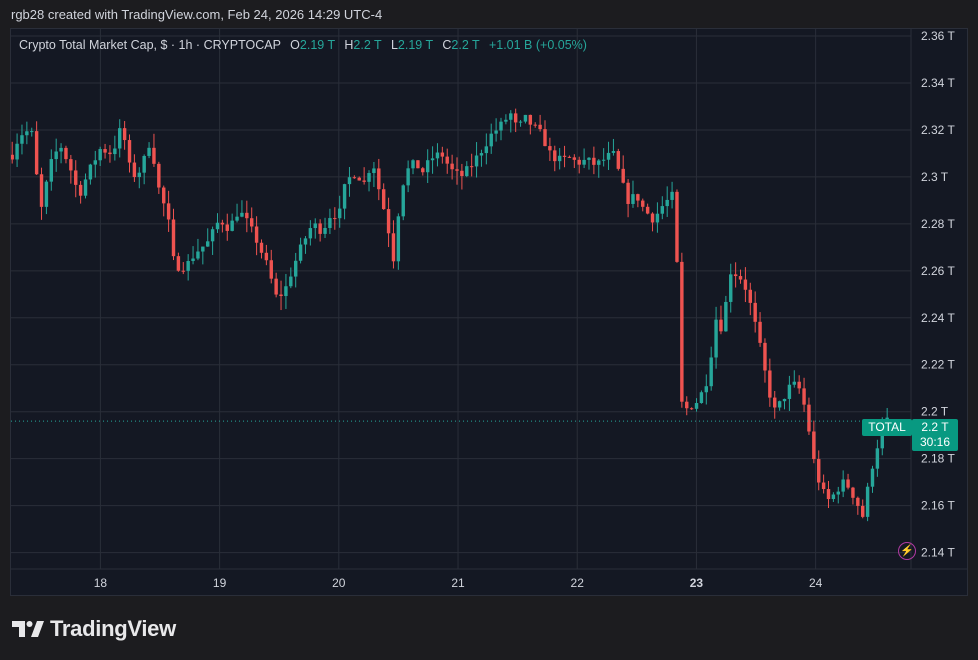  I want to click on y-tick-label: 2.32 T, so click(938, 130).